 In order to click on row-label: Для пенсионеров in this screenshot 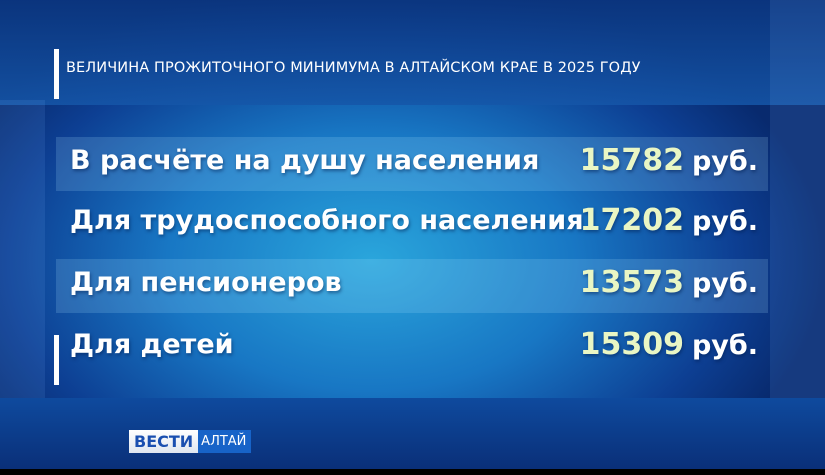, I will do `click(206, 282)`.